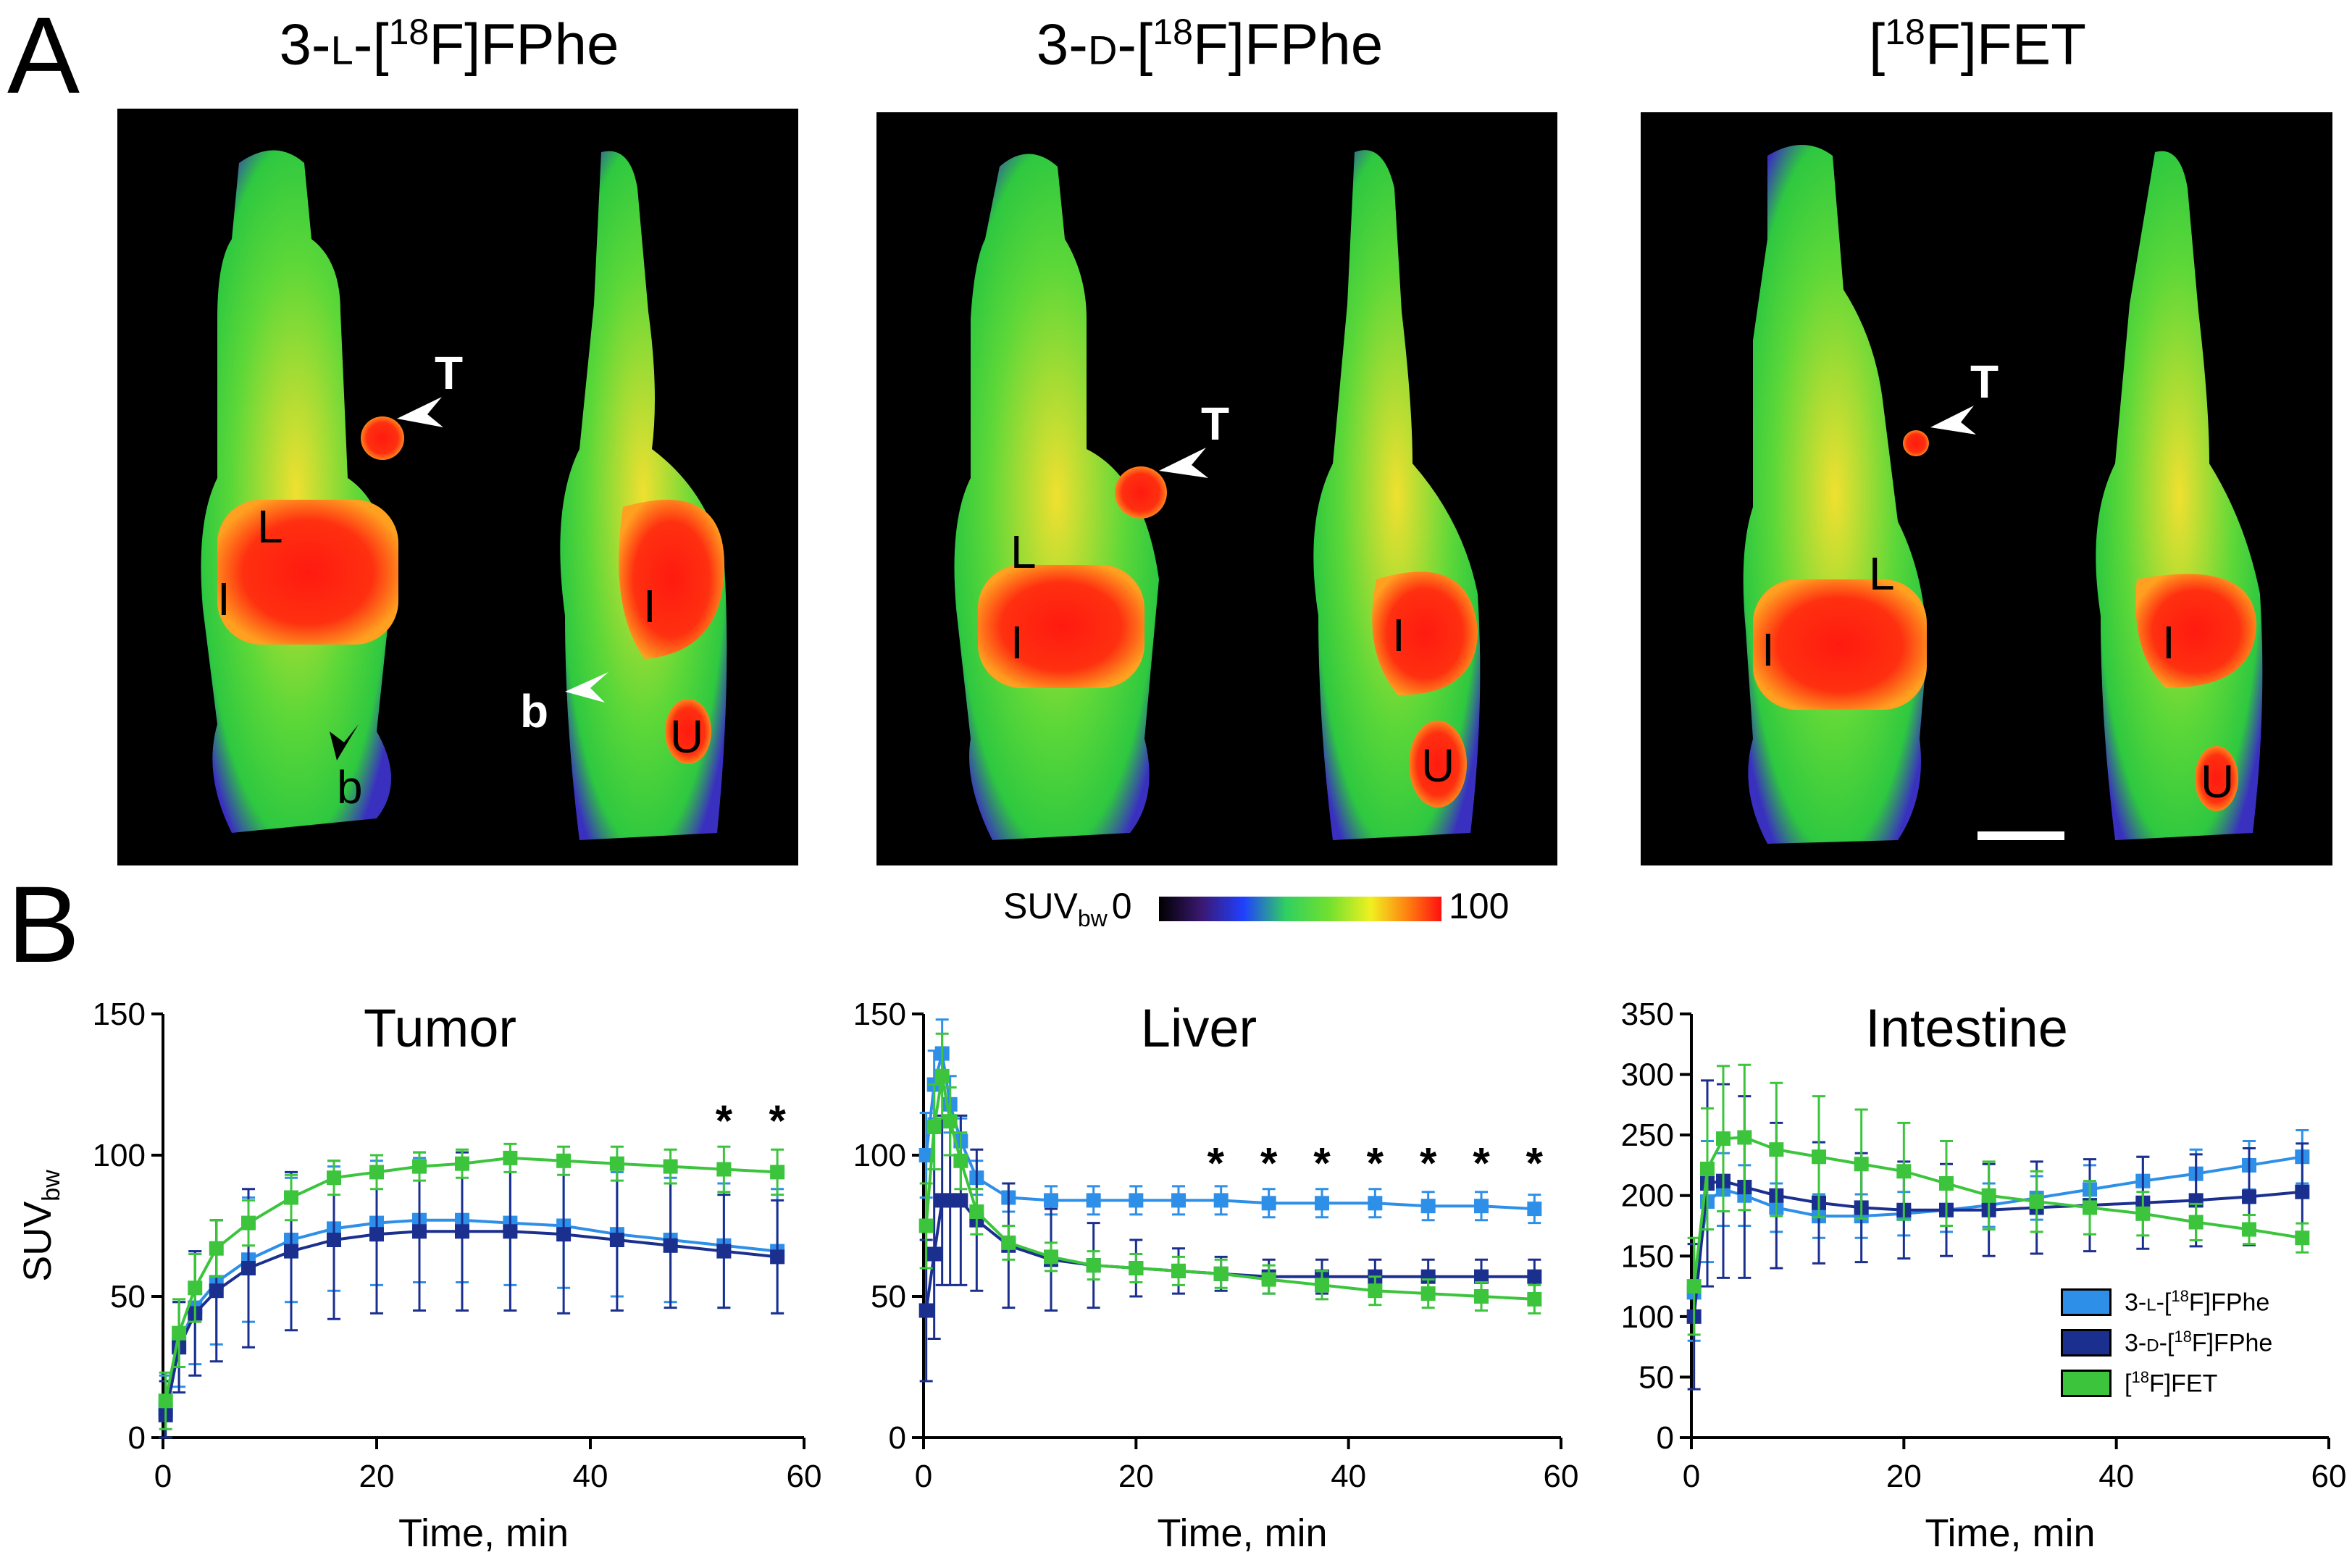 This screenshot has width=2352, height=1568. What do you see at coordinates (924, 1476) in the screenshot?
I see `x-tick-label: 0` at bounding box center [924, 1476].